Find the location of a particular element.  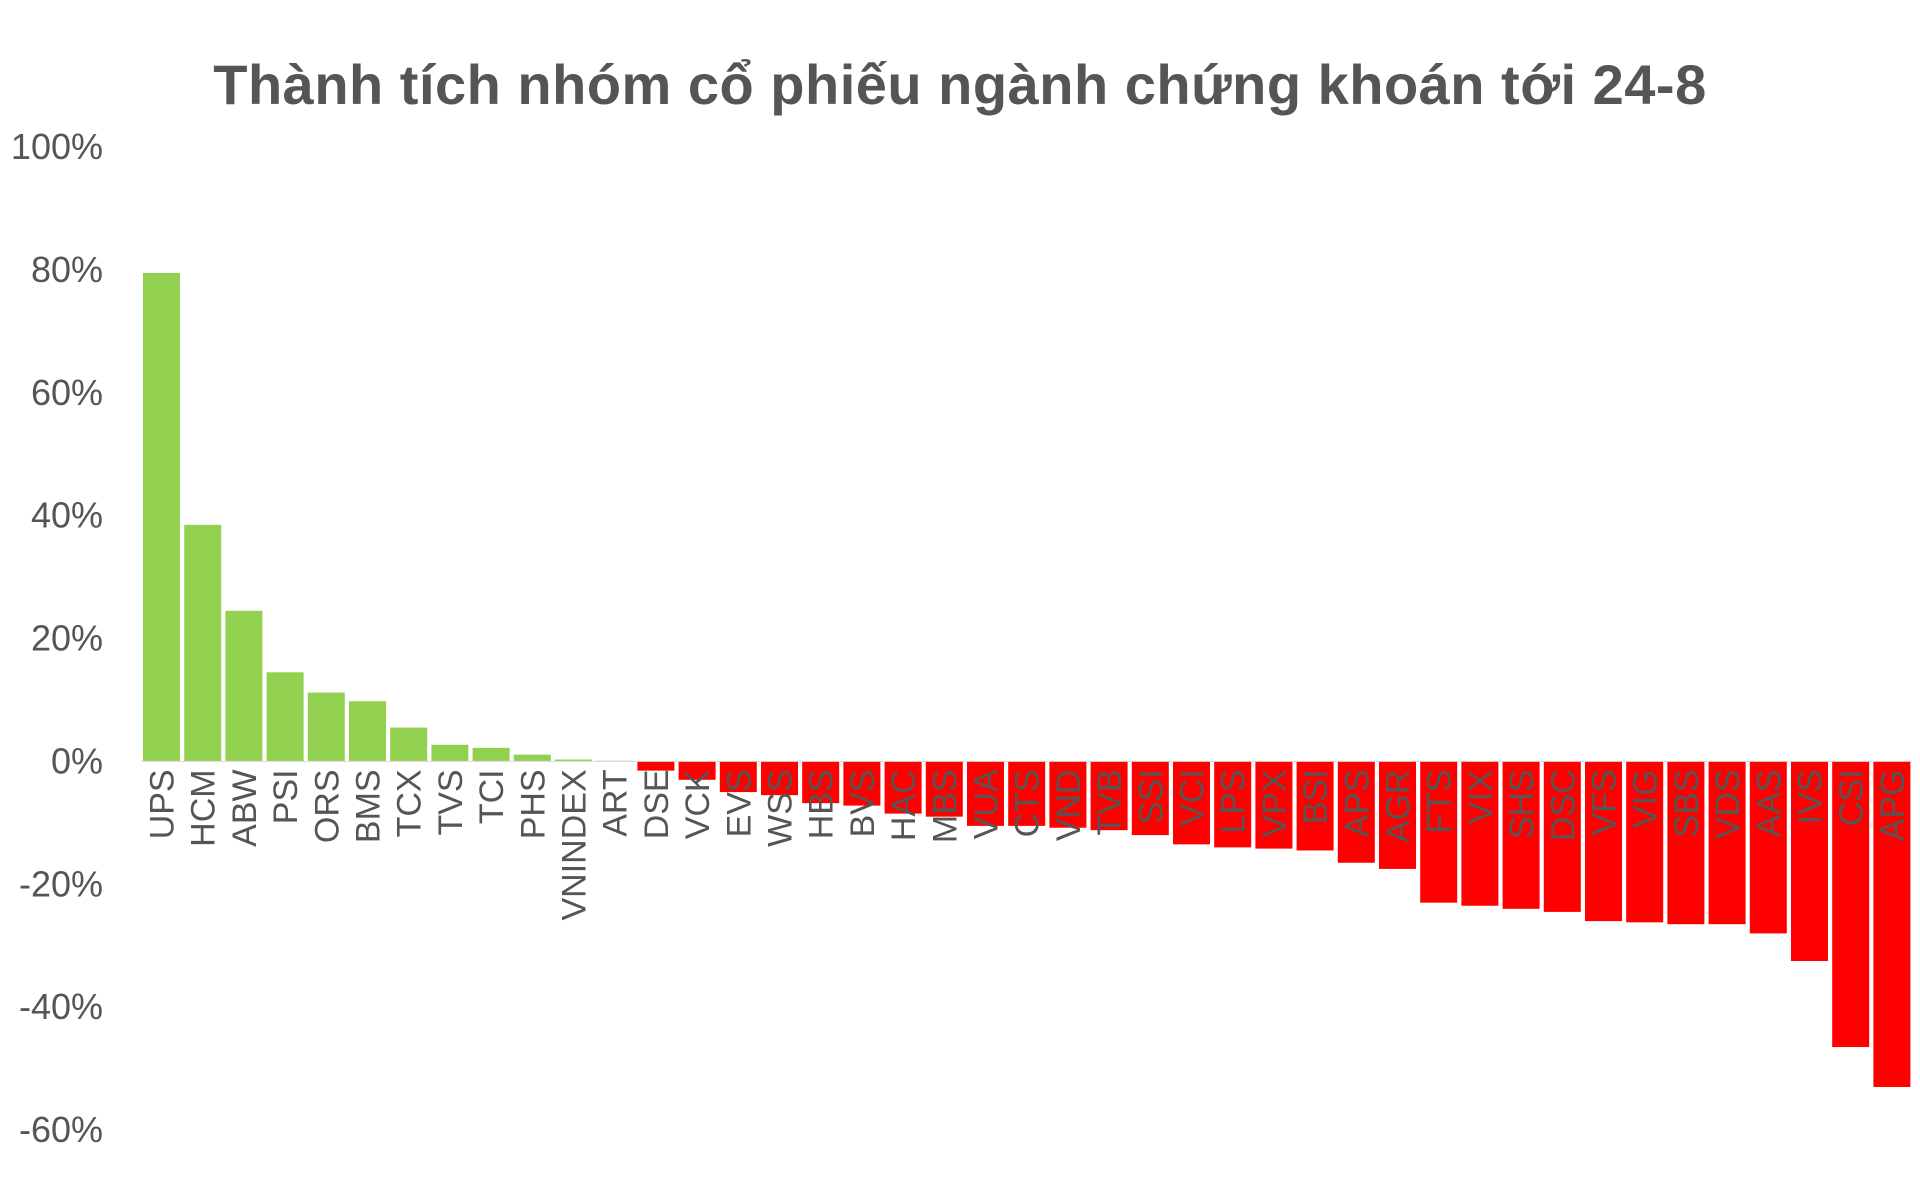

x-tick-label: BVS is located at coordinates (863, 803).